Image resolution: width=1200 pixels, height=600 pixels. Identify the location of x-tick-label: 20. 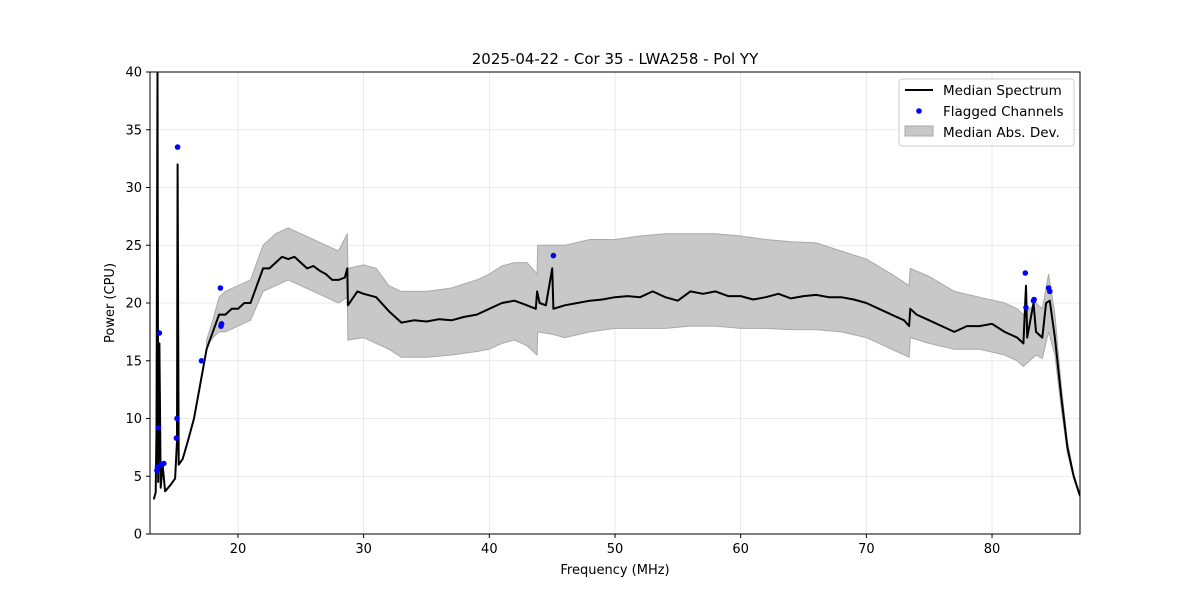
(238, 549).